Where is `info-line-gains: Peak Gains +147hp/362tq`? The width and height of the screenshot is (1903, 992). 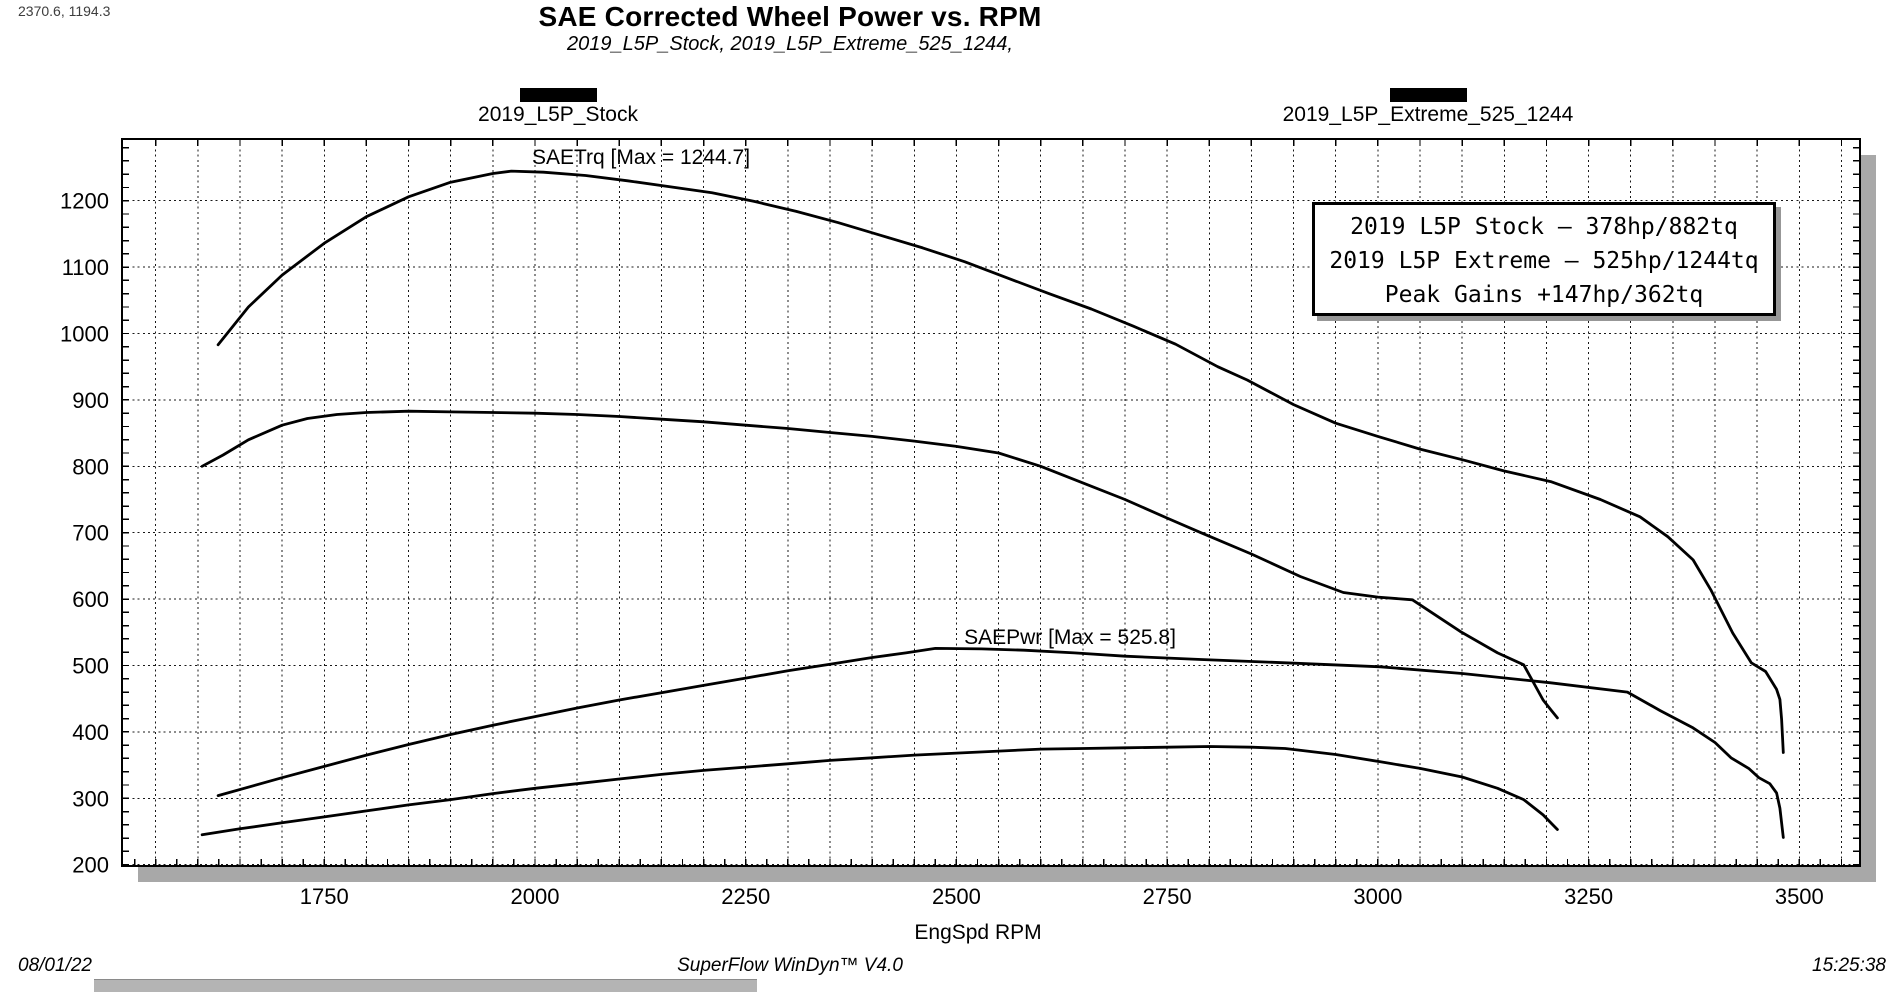
info-line-gains: Peak Gains +147hp/362tq is located at coordinates (1544, 295).